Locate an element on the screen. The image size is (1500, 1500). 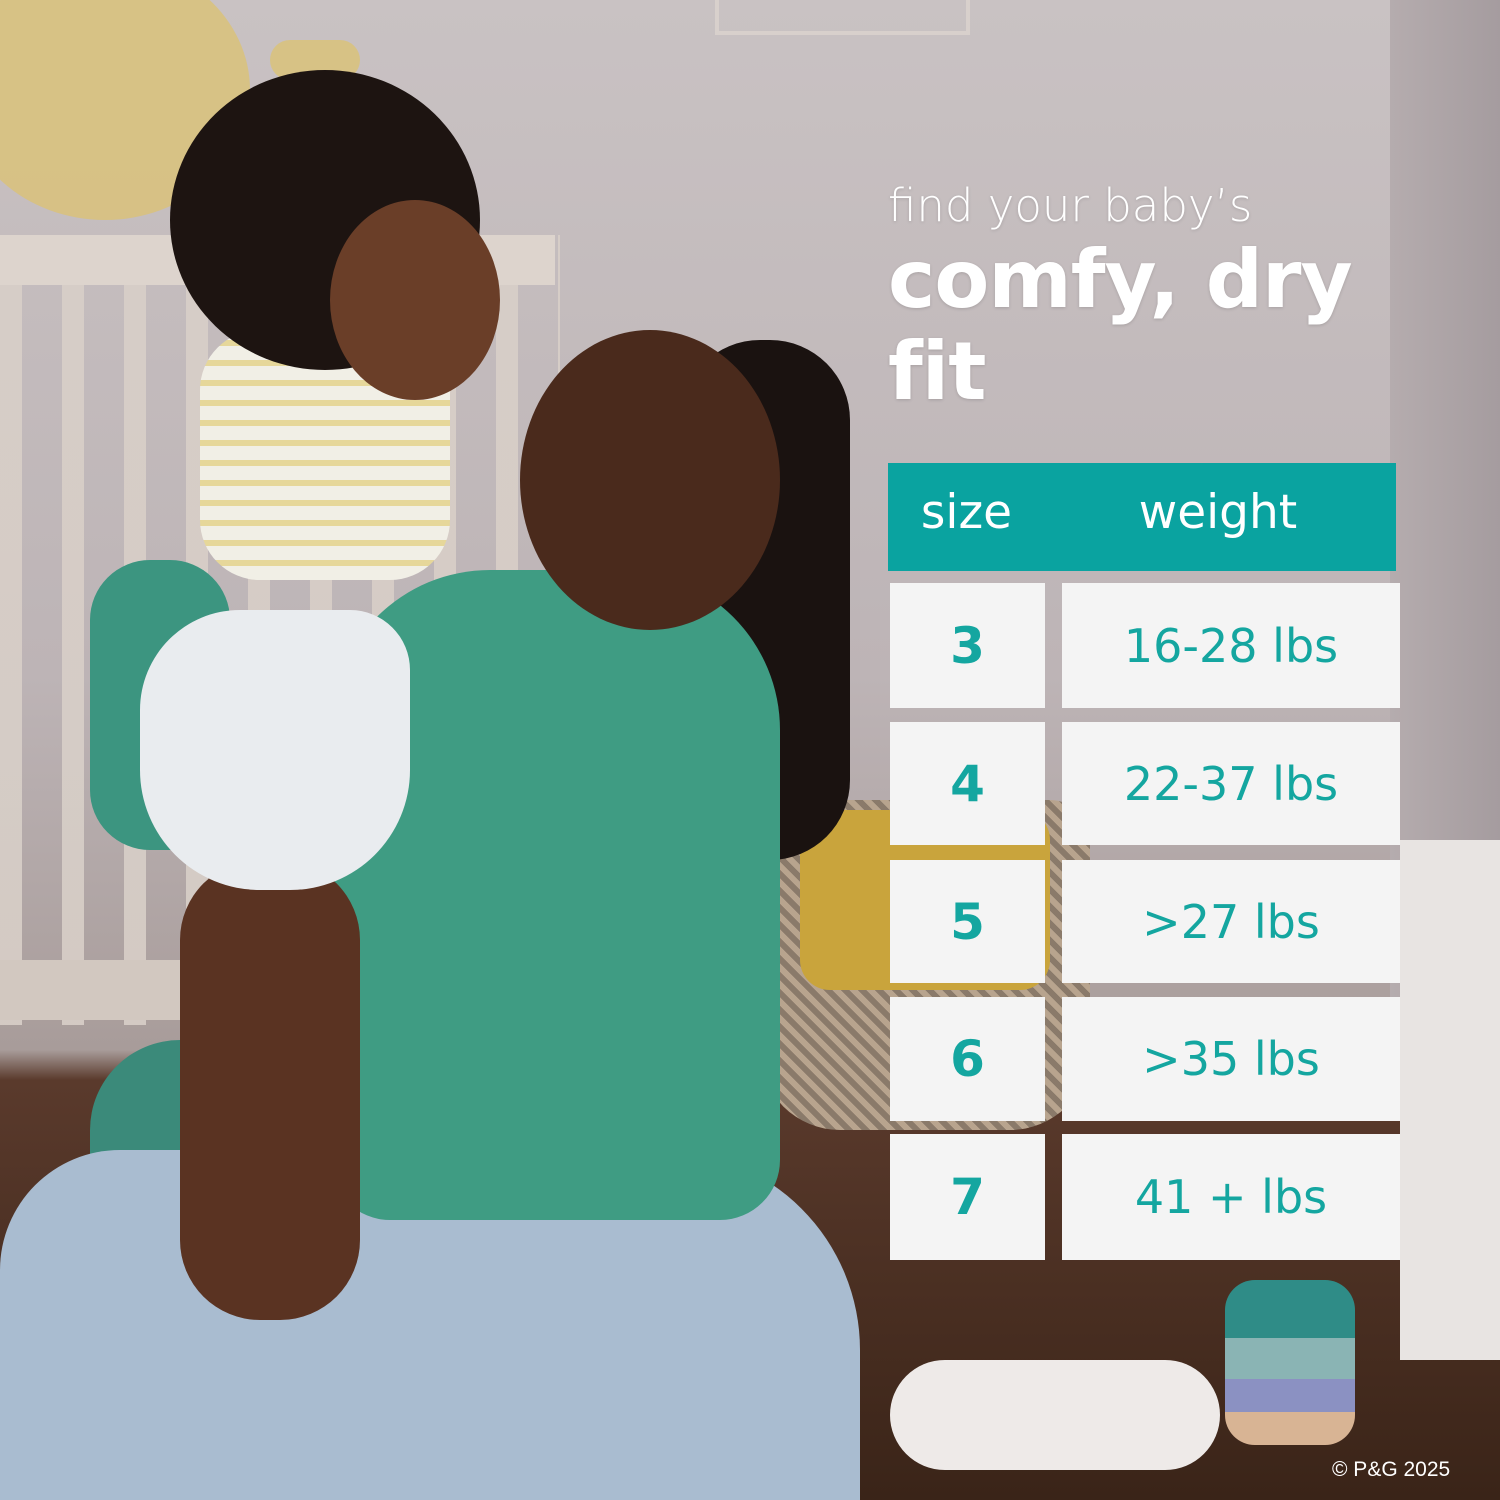
size-cell: 4 is located at coordinates (967, 783).